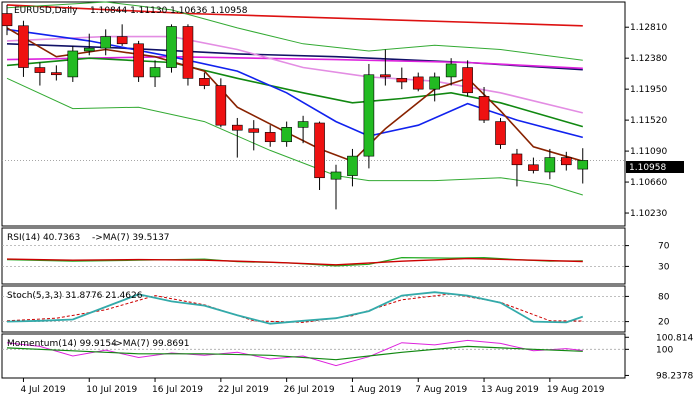  Describe the element at coordinates (648, 90) in the screenshot. I see `price-tick-label: 1.11950` at that location.